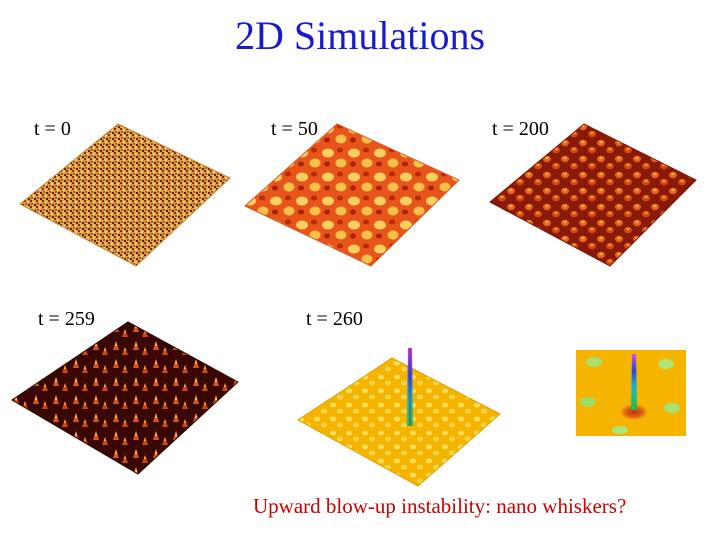 Image resolution: width=720 pixels, height=540 pixels. I want to click on surface-plot-t200, so click(594, 195).